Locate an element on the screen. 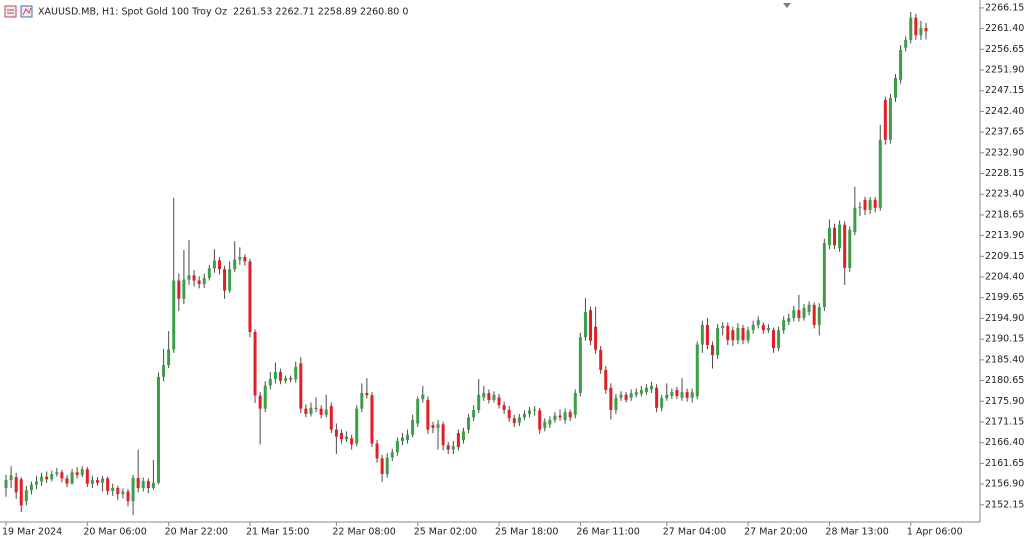  x-tick-label: 28 Mar 13:00 is located at coordinates (856, 532).